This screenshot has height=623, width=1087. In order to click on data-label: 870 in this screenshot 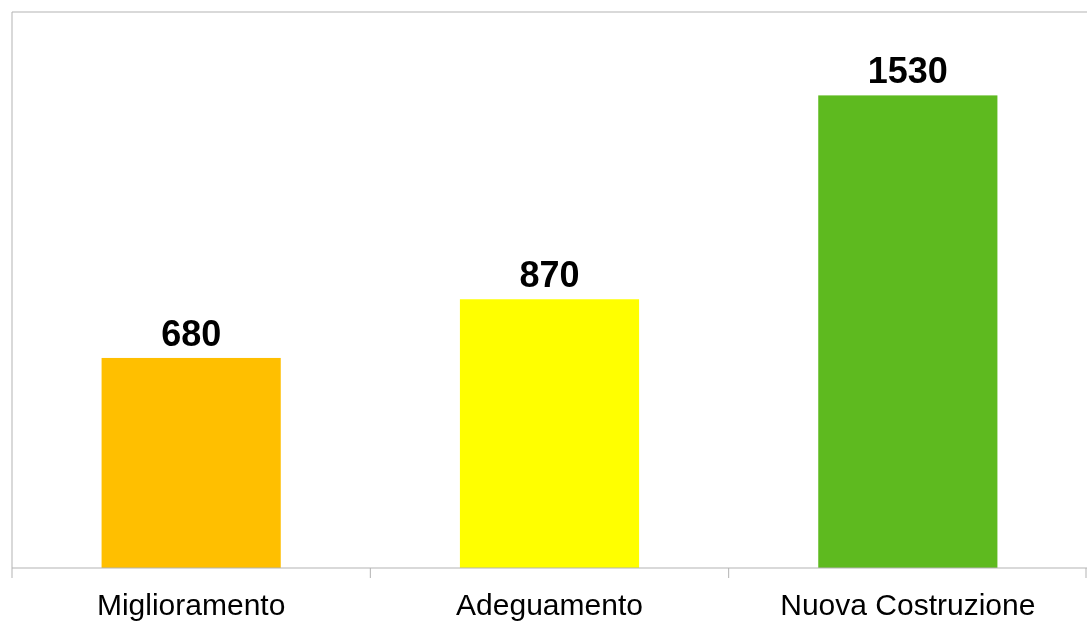, I will do `click(549, 275)`.